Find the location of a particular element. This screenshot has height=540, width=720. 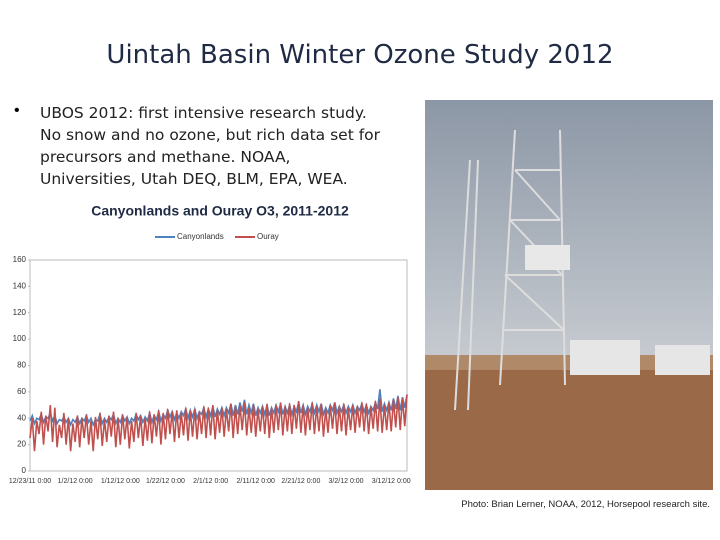

x-tick-label: 3/12/12 0:00 is located at coordinates (391, 481).